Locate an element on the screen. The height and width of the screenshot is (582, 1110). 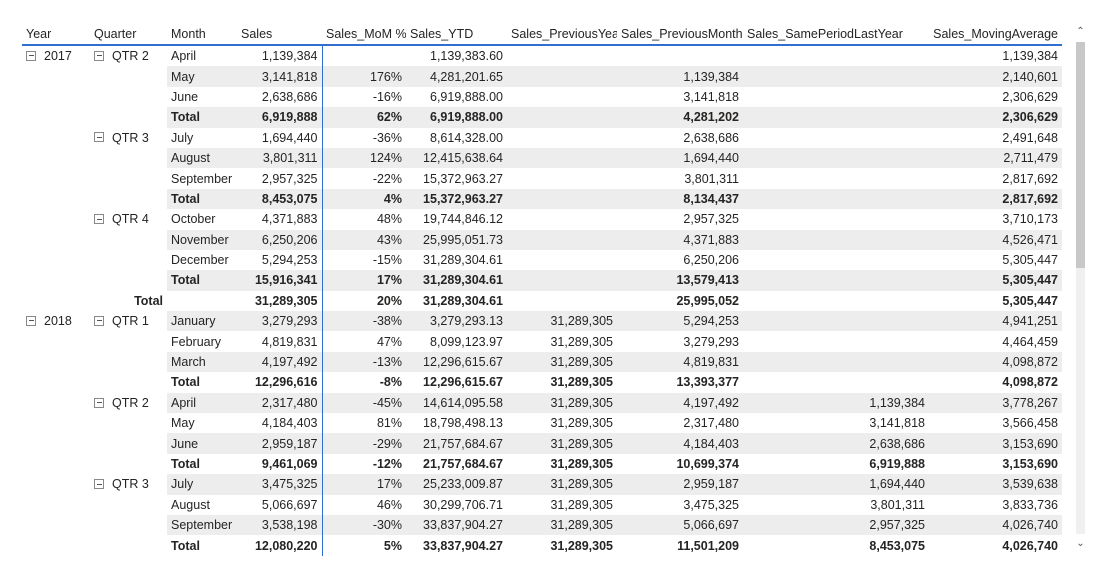
sales-previous-month-cell: 4,184,403 is located at coordinates (680, 443).